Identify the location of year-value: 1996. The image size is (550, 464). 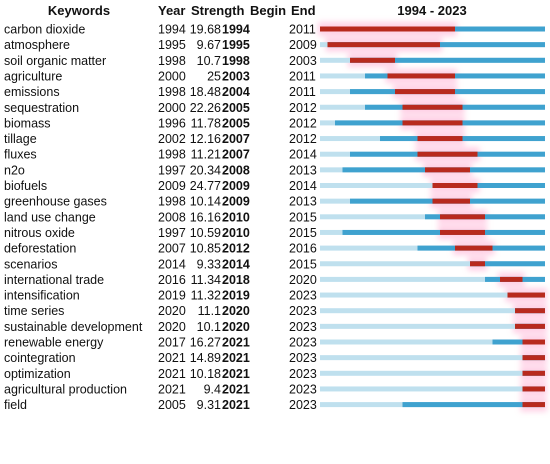
(172, 123).